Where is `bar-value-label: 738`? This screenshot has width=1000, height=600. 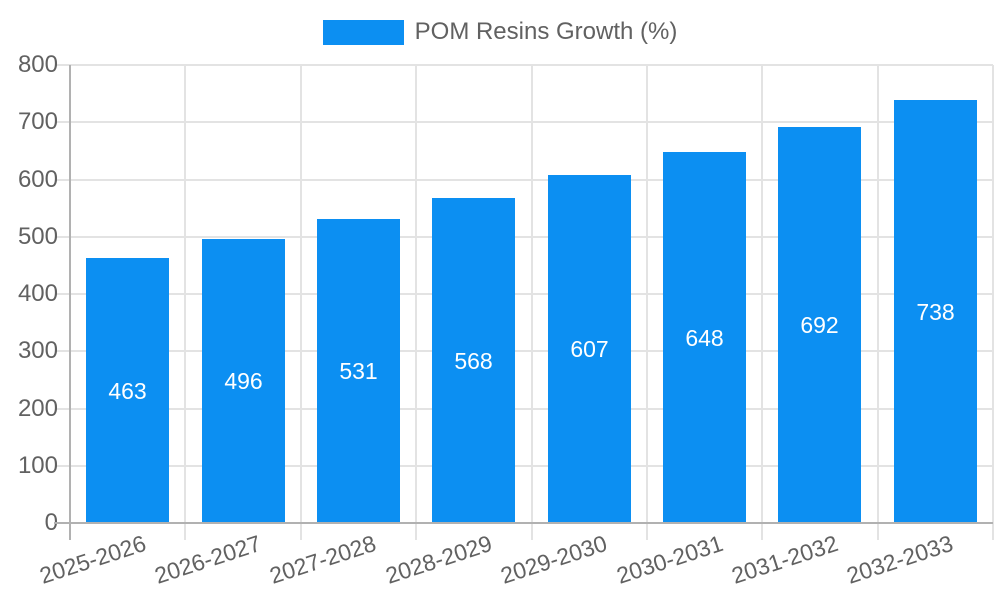 bar-value-label: 738 is located at coordinates (935, 312).